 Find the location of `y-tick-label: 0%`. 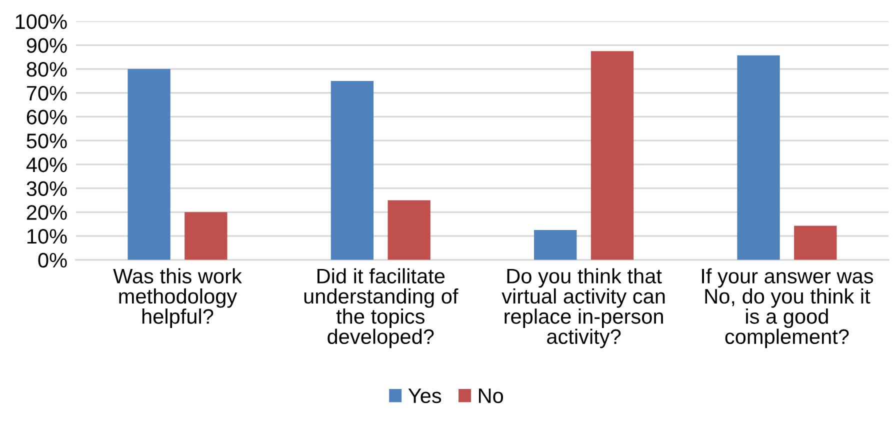

y-tick-label: 0% is located at coordinates (52, 260).